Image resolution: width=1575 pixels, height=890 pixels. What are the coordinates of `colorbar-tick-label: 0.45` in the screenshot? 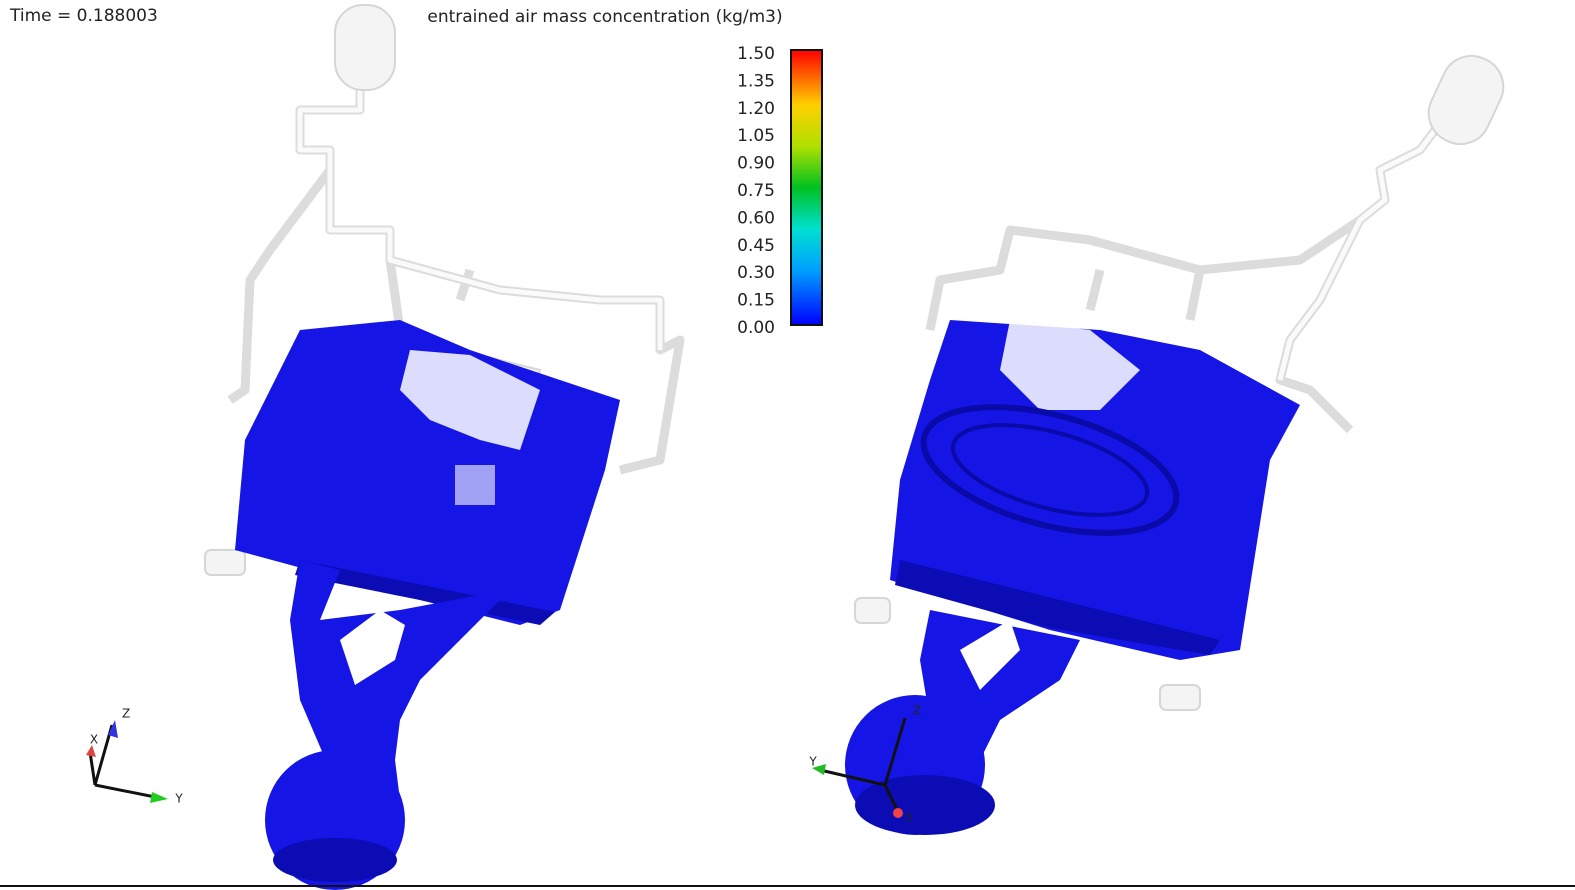 It's located at (756, 246).